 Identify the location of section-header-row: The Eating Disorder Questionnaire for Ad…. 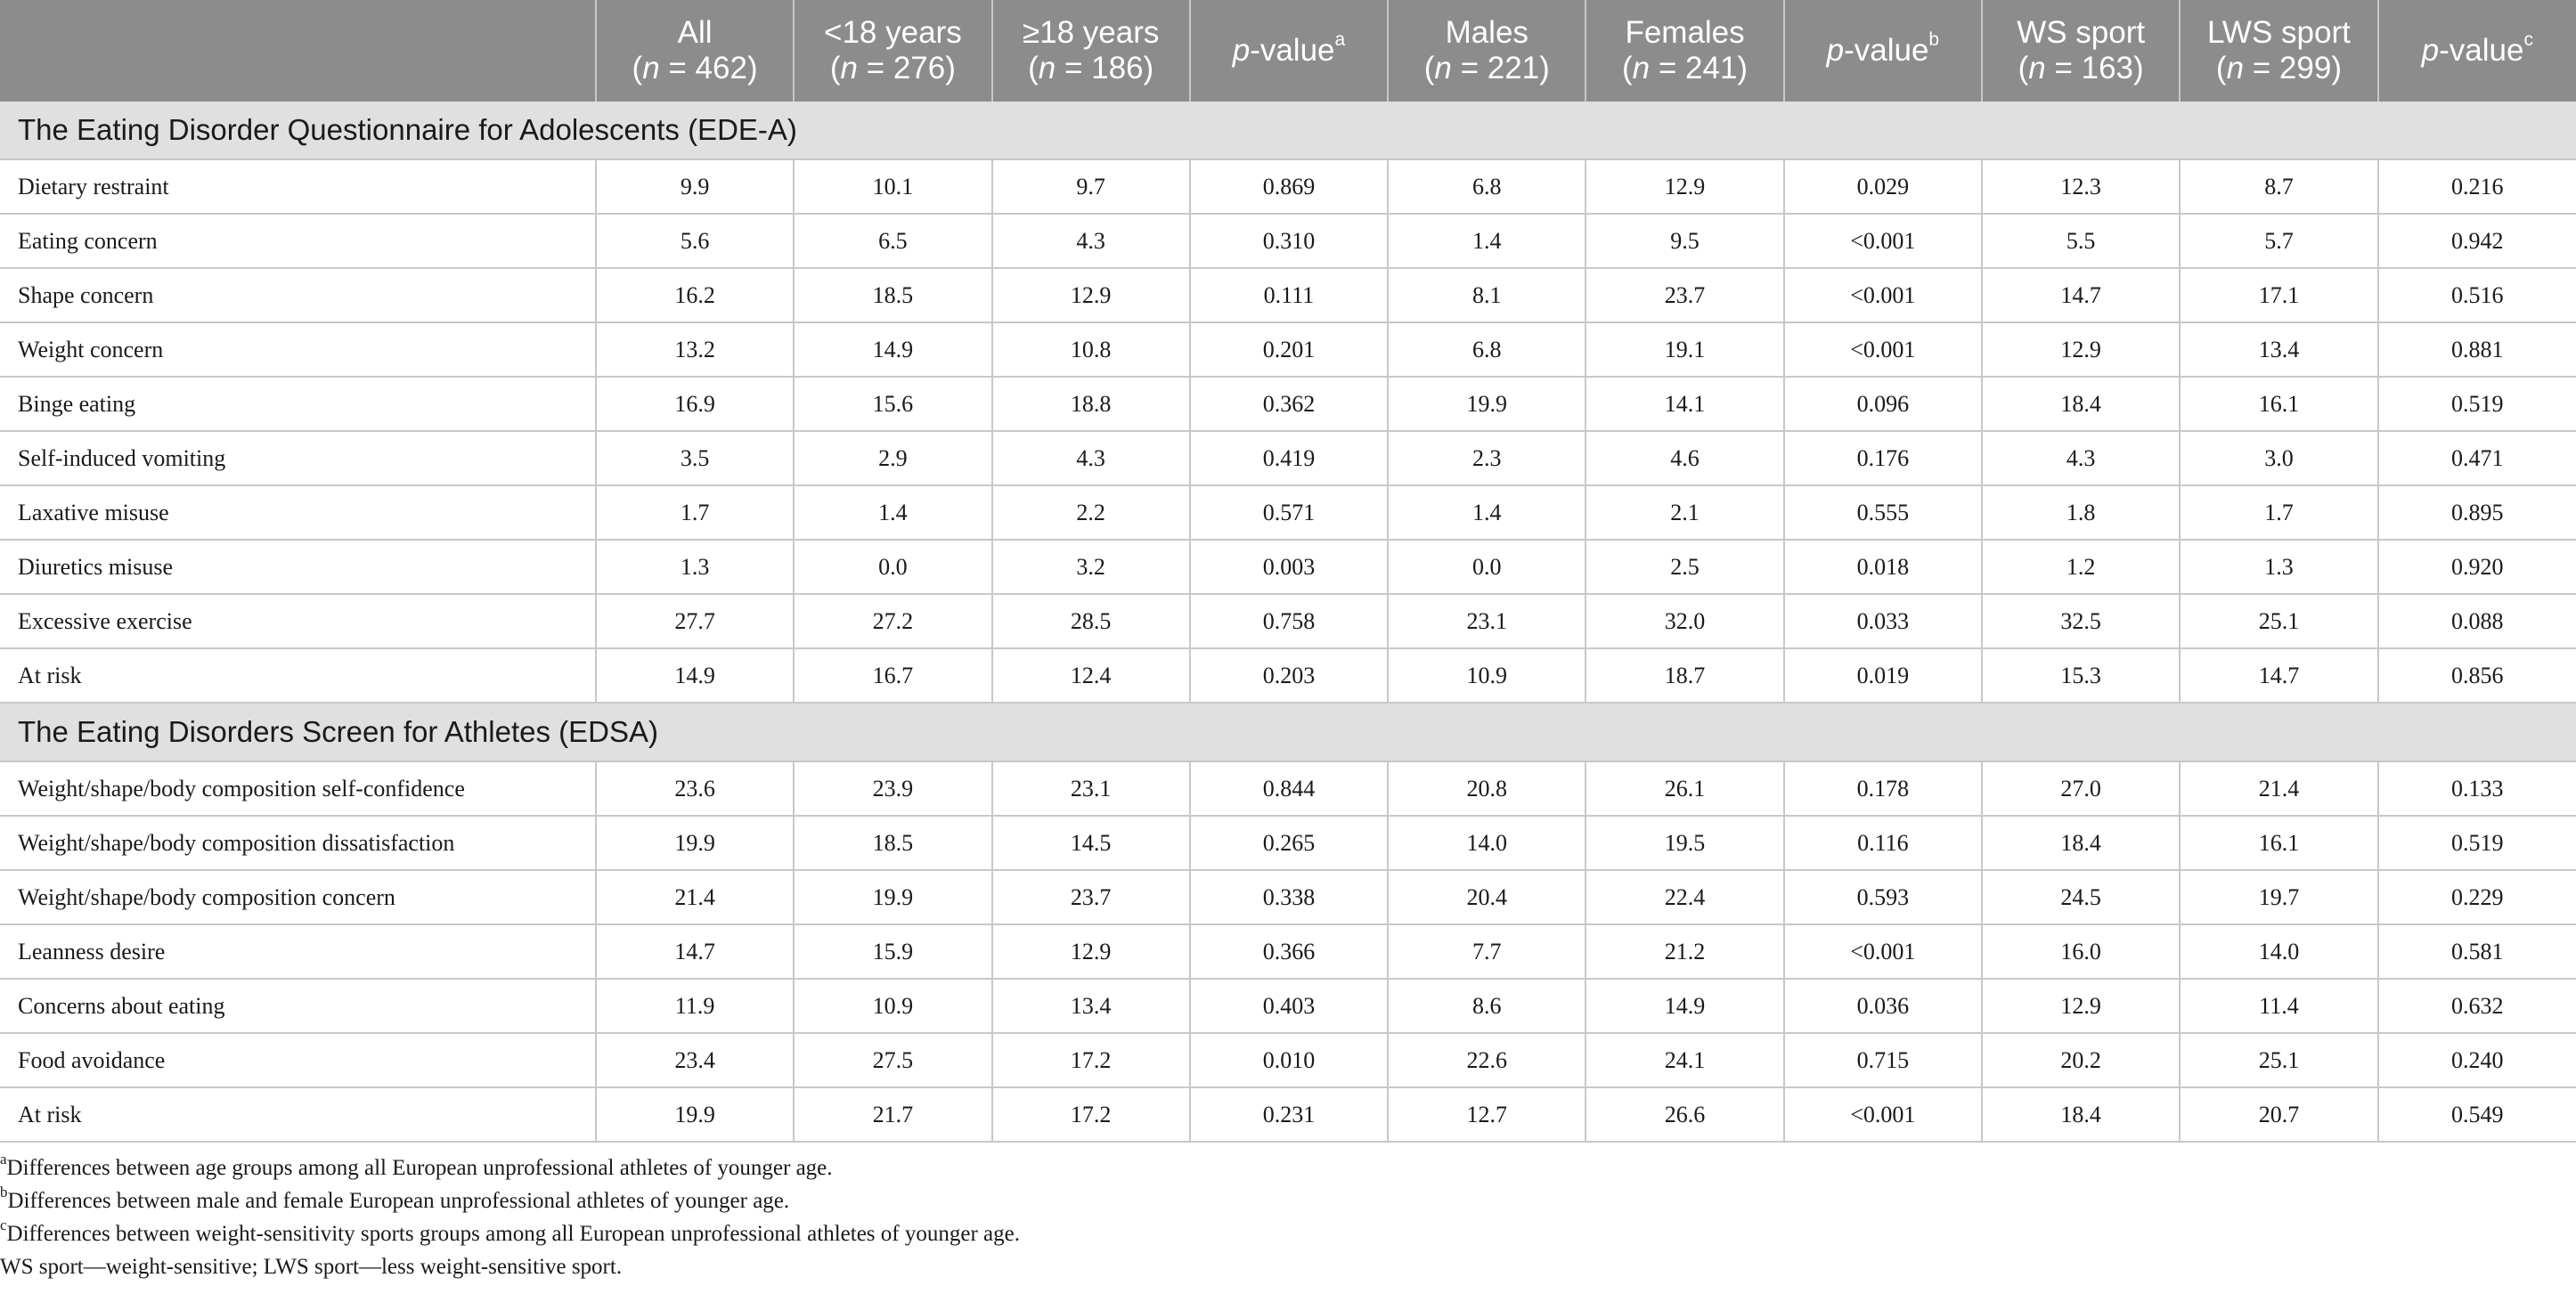
(1288, 131).